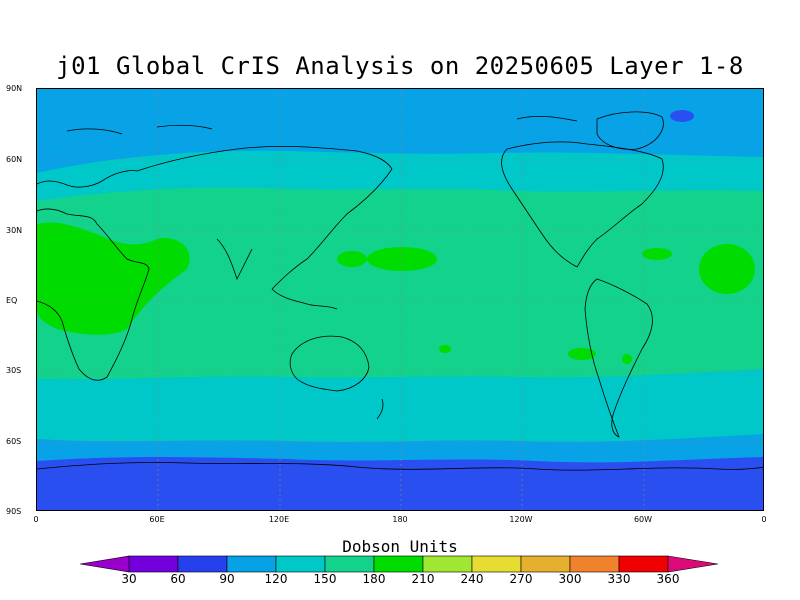 The height and width of the screenshot is (600, 800). Describe the element at coordinates (521, 579) in the screenshot. I see `colorbar-tick-270: 270` at that location.